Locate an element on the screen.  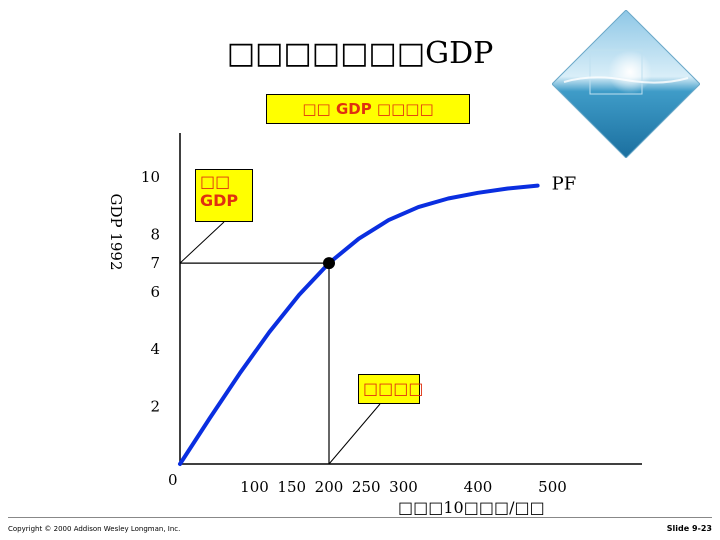
y-axis-label: GDP 1992 is located at coordinates (116, 232).